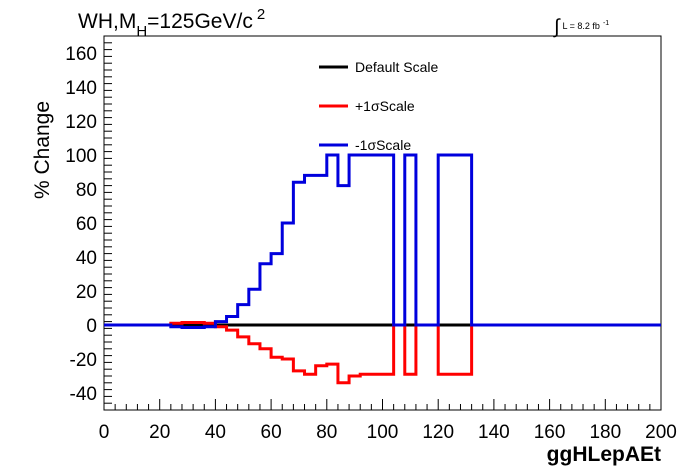  Describe the element at coordinates (86, 258) in the screenshot. I see `y-tick-label: 40` at that location.